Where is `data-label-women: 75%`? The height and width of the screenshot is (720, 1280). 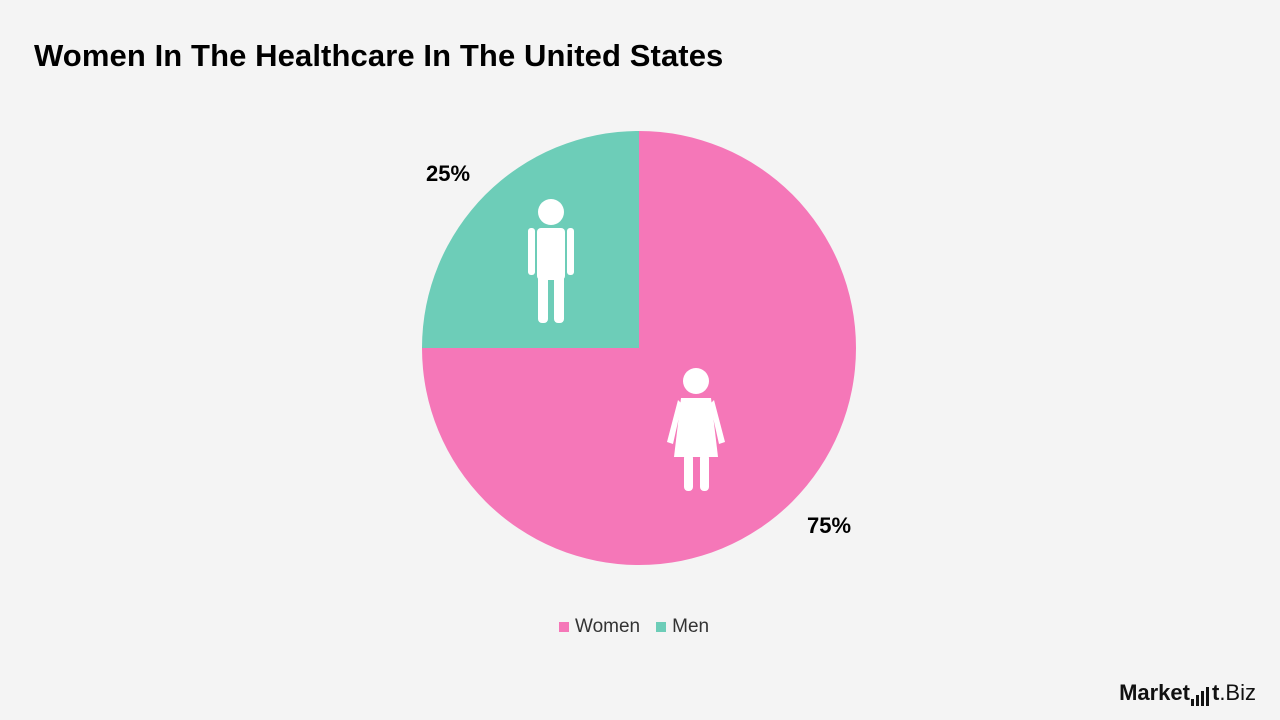
data-label-women: 75% is located at coordinates (829, 525).